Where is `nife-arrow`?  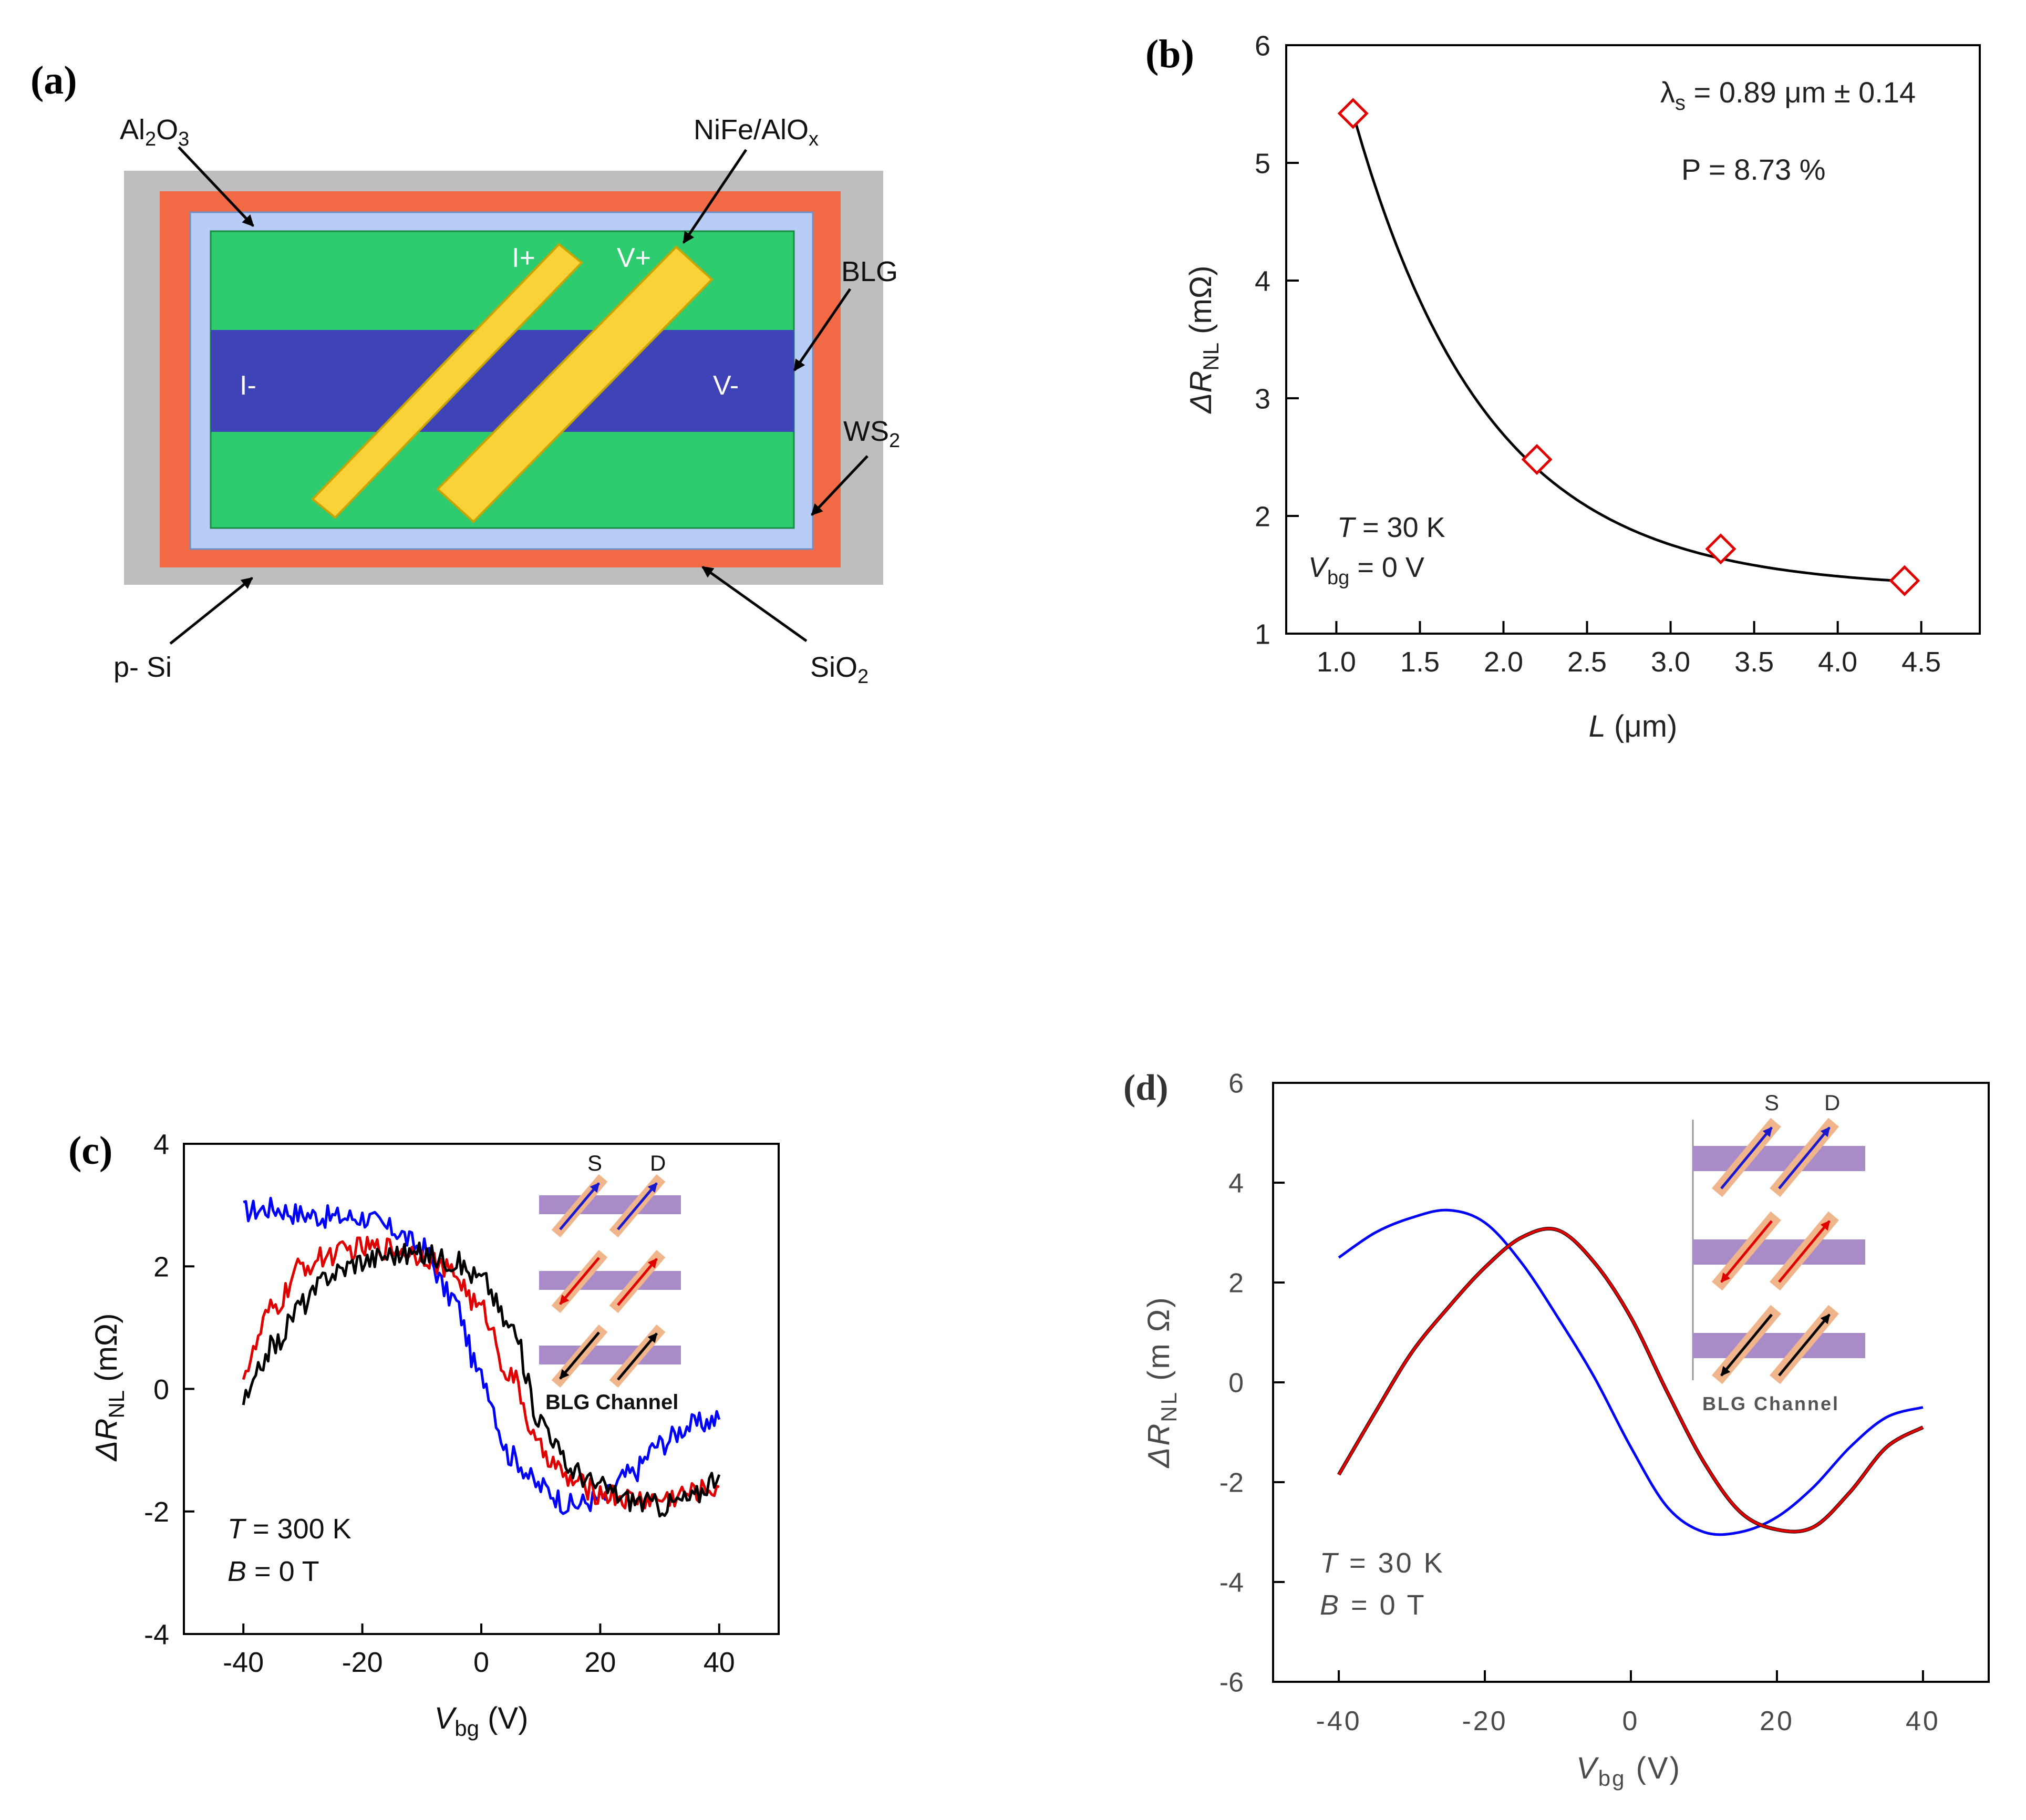 nife-arrow is located at coordinates (715, 196).